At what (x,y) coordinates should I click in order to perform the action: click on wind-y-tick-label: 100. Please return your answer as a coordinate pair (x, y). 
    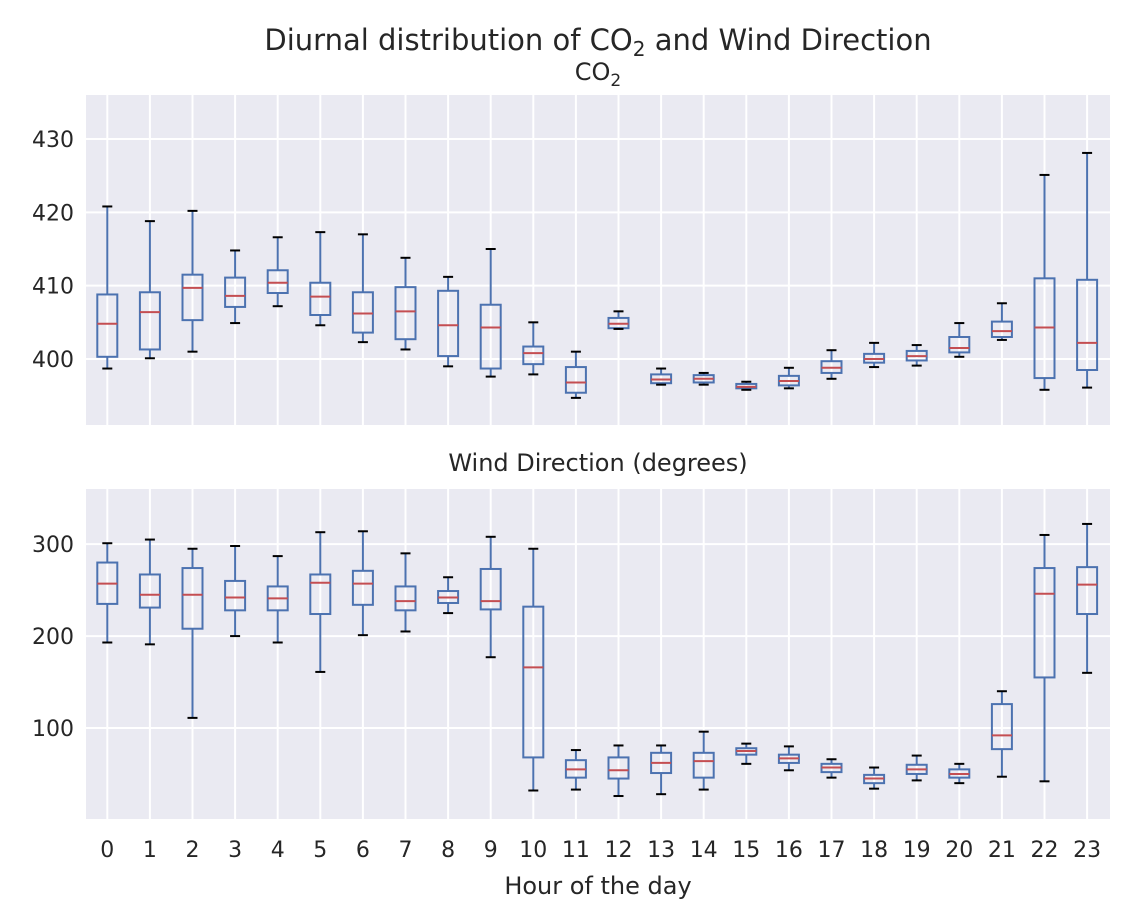
    Looking at the image, I should click on (53, 729).